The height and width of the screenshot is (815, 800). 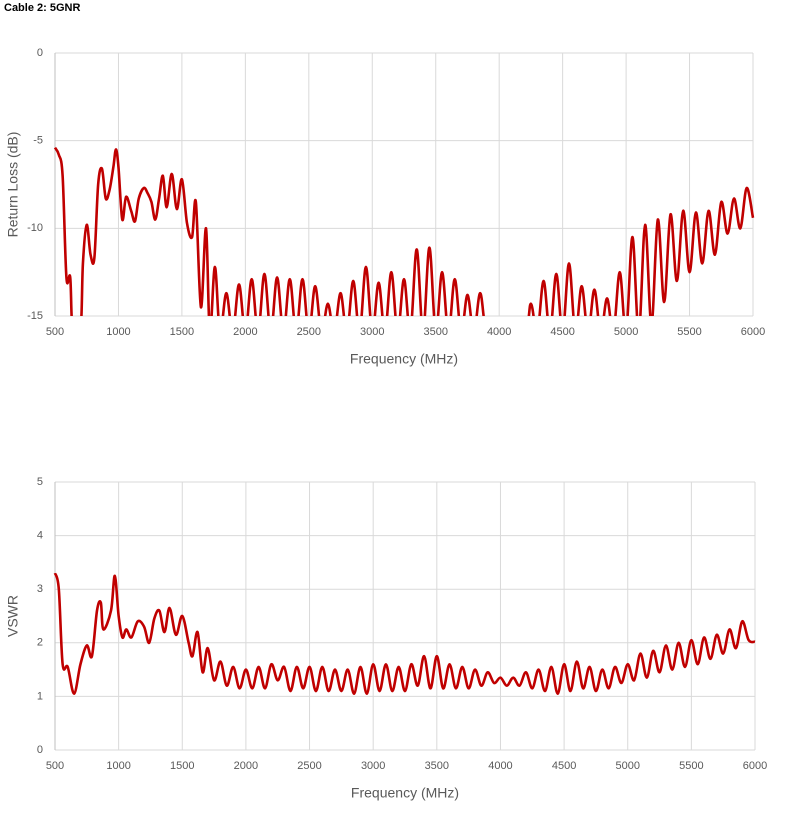 What do you see at coordinates (404, 634) in the screenshot?
I see `data-line` at bounding box center [404, 634].